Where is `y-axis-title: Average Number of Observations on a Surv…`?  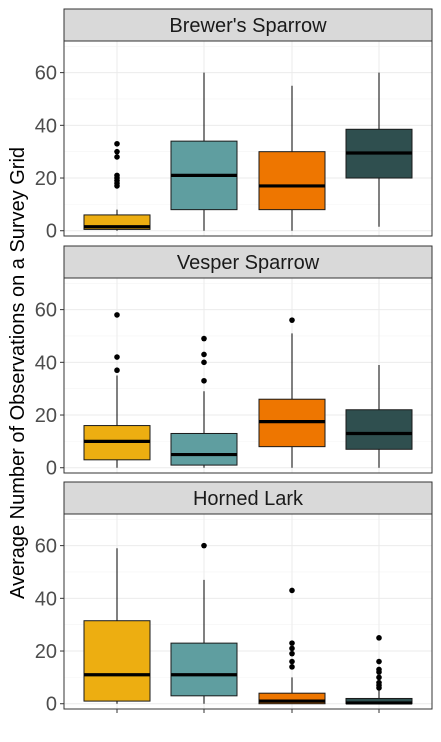
y-axis-title: Average Number of Observations on a Surv… is located at coordinates (18, 373).